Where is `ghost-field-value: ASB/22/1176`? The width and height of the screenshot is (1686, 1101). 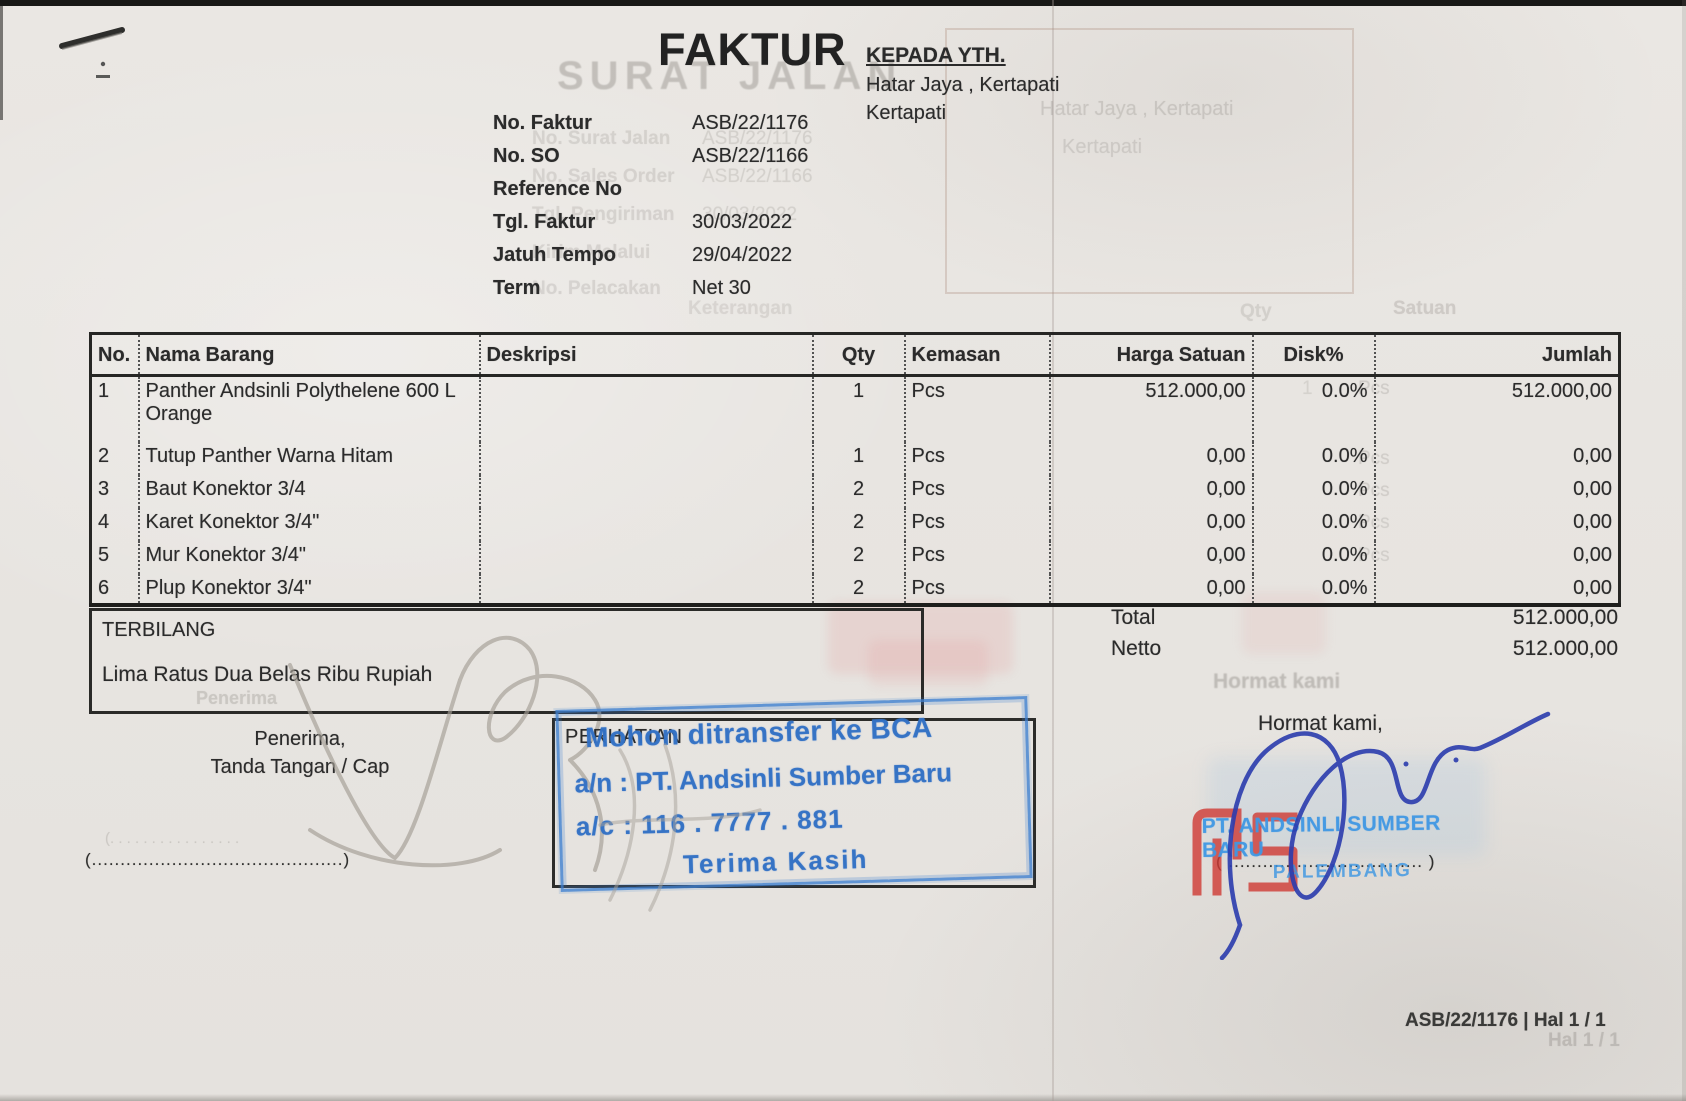 ghost-field-value: ASB/22/1176 is located at coordinates (757, 138).